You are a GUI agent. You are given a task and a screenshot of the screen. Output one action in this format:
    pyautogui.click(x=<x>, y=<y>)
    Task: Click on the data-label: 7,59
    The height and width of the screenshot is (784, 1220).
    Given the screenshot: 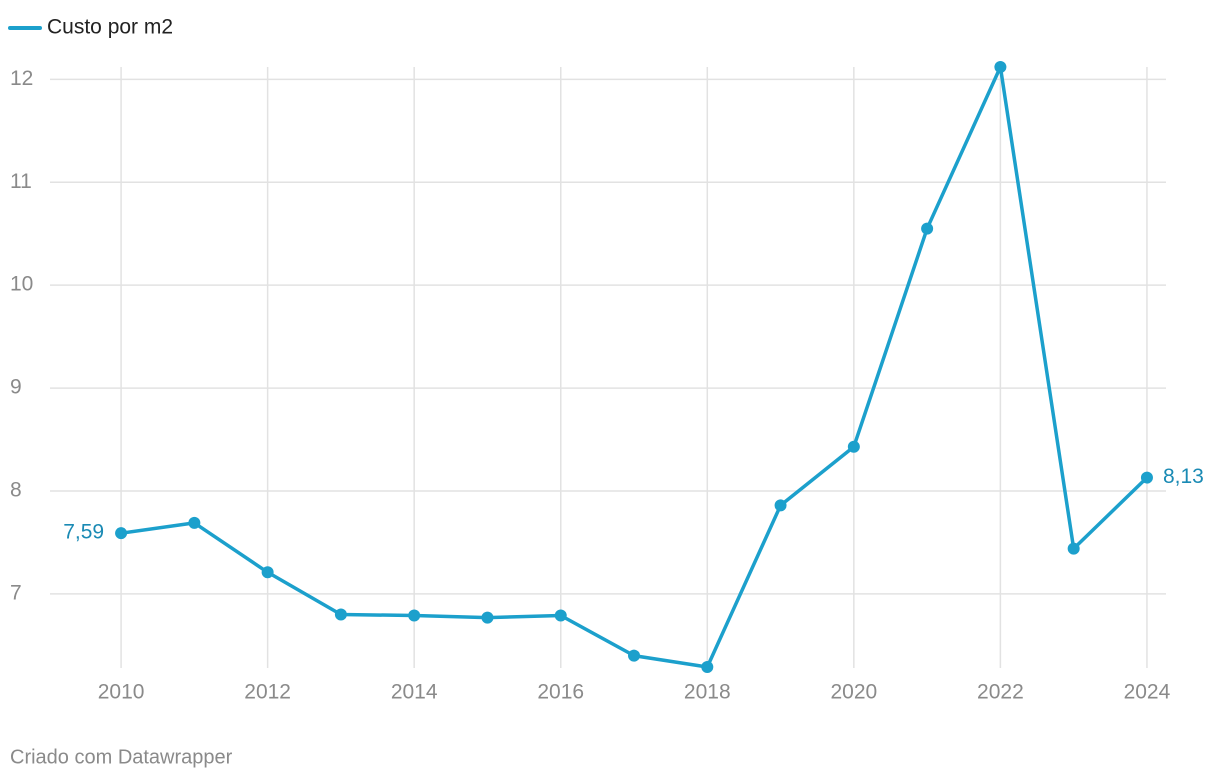 What is the action you would take?
    pyautogui.click(x=83, y=532)
    